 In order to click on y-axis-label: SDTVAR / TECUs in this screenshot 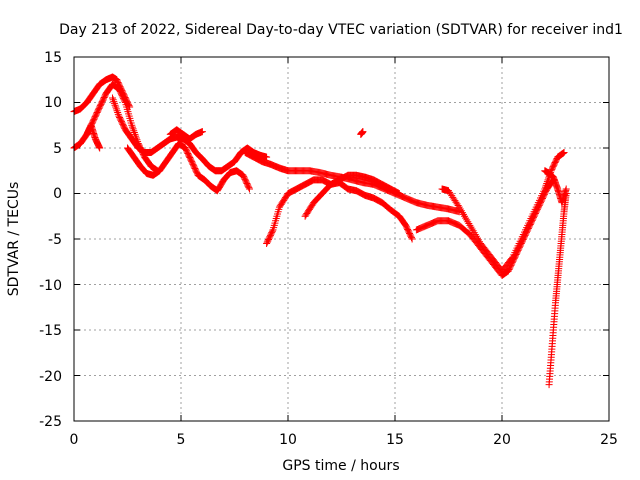, I will do `click(14, 239)`.